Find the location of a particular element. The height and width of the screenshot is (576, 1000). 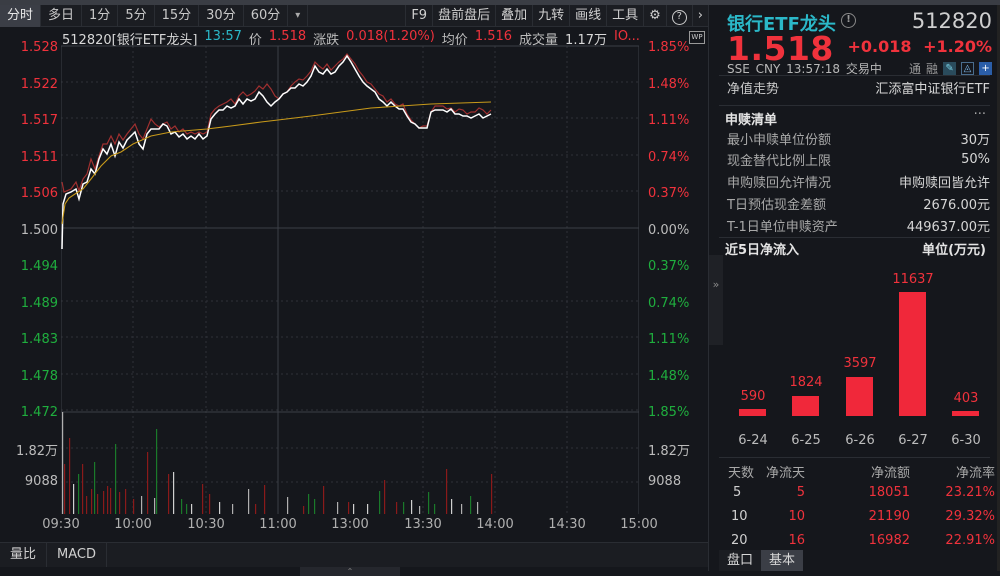

section-title-redemption: 申赎清单 is located at coordinates (751, 120).